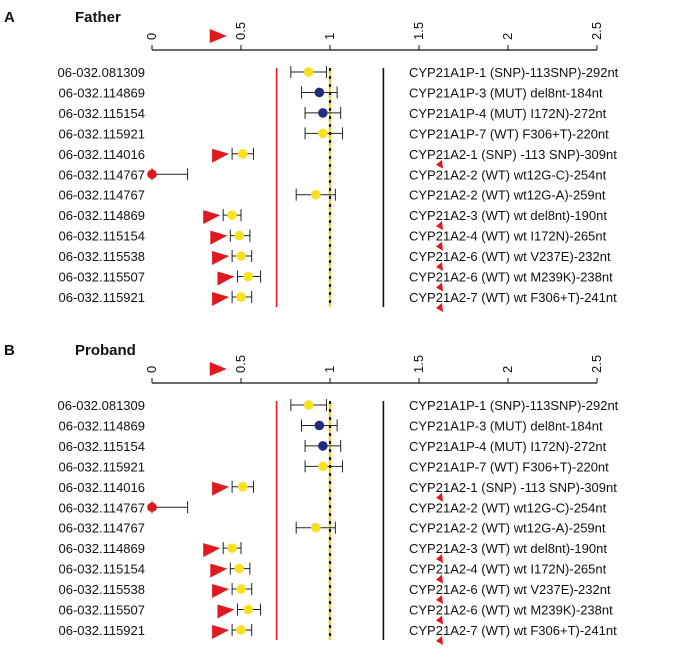 The height and width of the screenshot is (665, 677). I want to click on panel-title: Father, so click(98, 17).